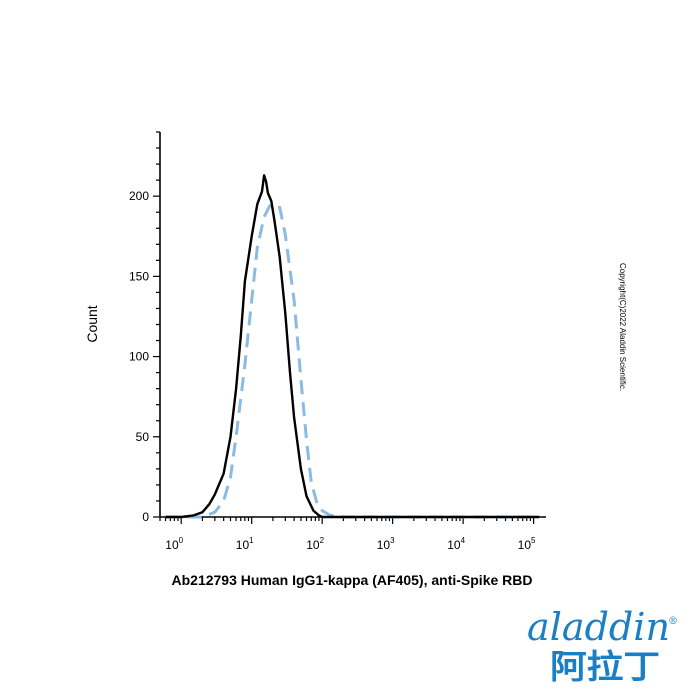 The height and width of the screenshot is (700, 700). Describe the element at coordinates (139, 276) in the screenshot. I see `y-tick-label: 150` at that location.